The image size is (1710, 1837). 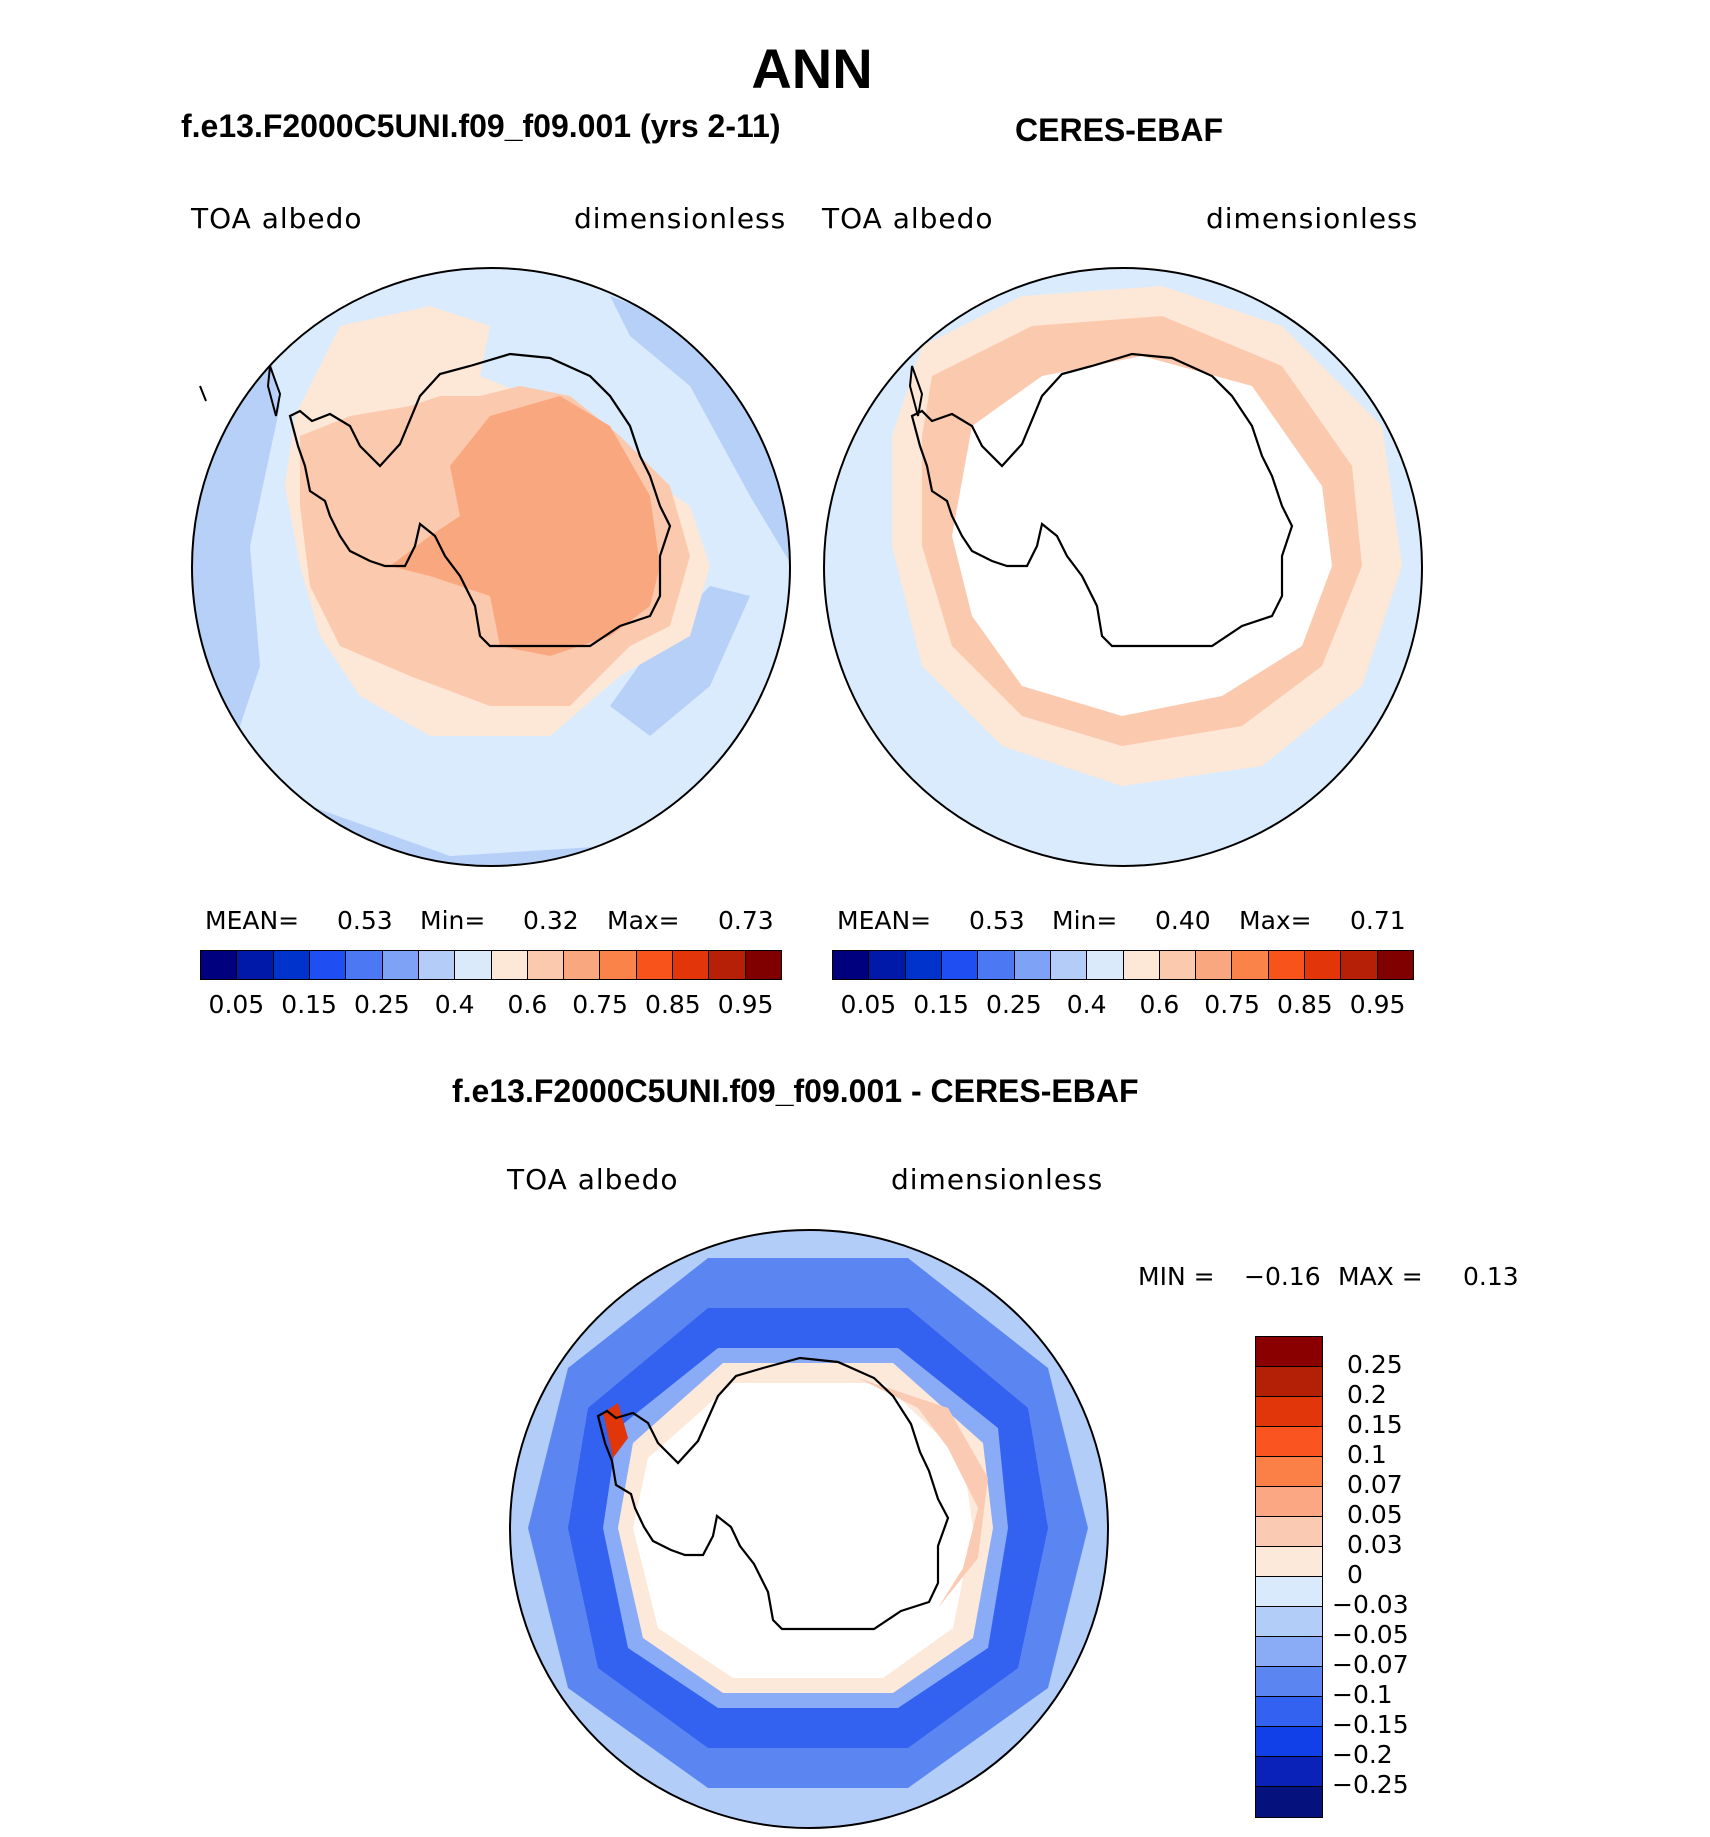 What do you see at coordinates (997, 920) in the screenshot?
I see `obs-mean-value: 0.53` at bounding box center [997, 920].